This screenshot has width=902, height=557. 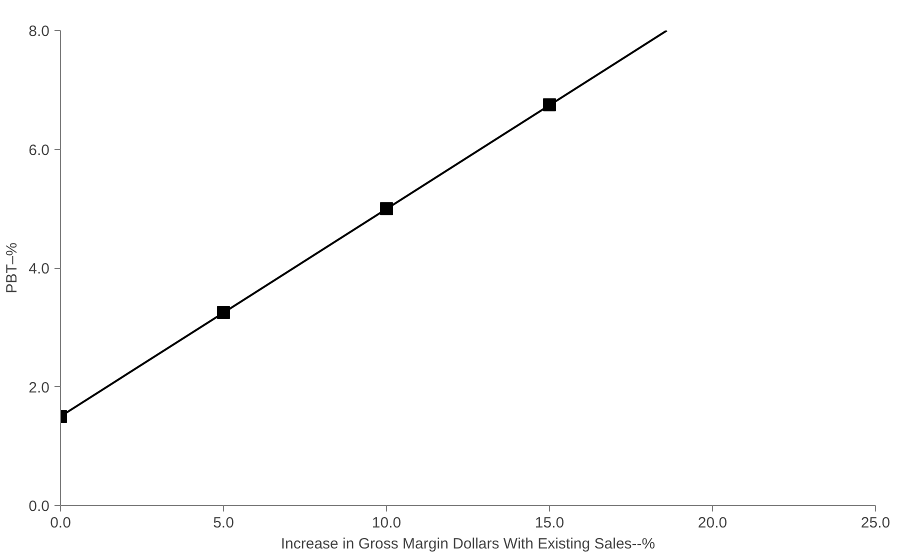 What do you see at coordinates (713, 523) in the screenshot?
I see `x-tick-label: 20.0` at bounding box center [713, 523].